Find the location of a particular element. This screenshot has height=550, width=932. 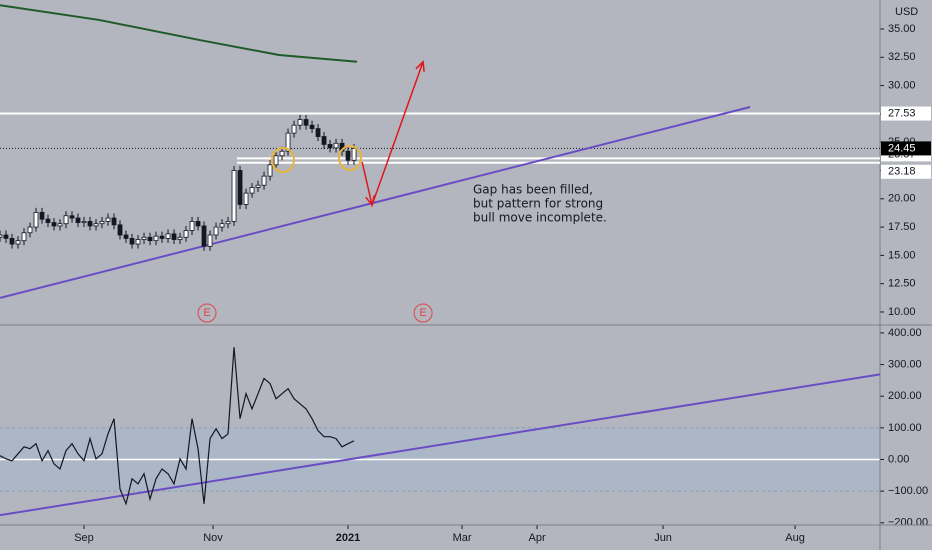

x-tick-label: Sep is located at coordinates (84, 538).